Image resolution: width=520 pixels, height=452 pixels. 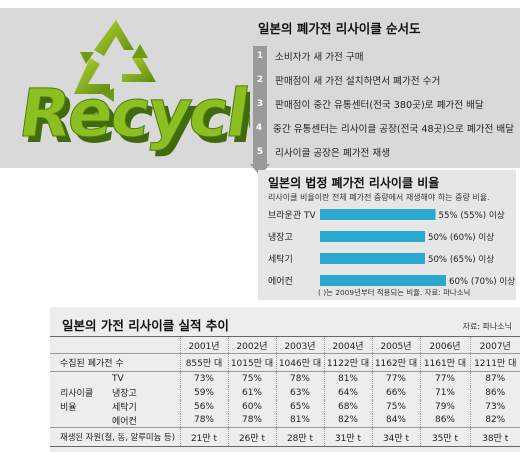 I want to click on table-cell: 35만 t, so click(x=444, y=437).